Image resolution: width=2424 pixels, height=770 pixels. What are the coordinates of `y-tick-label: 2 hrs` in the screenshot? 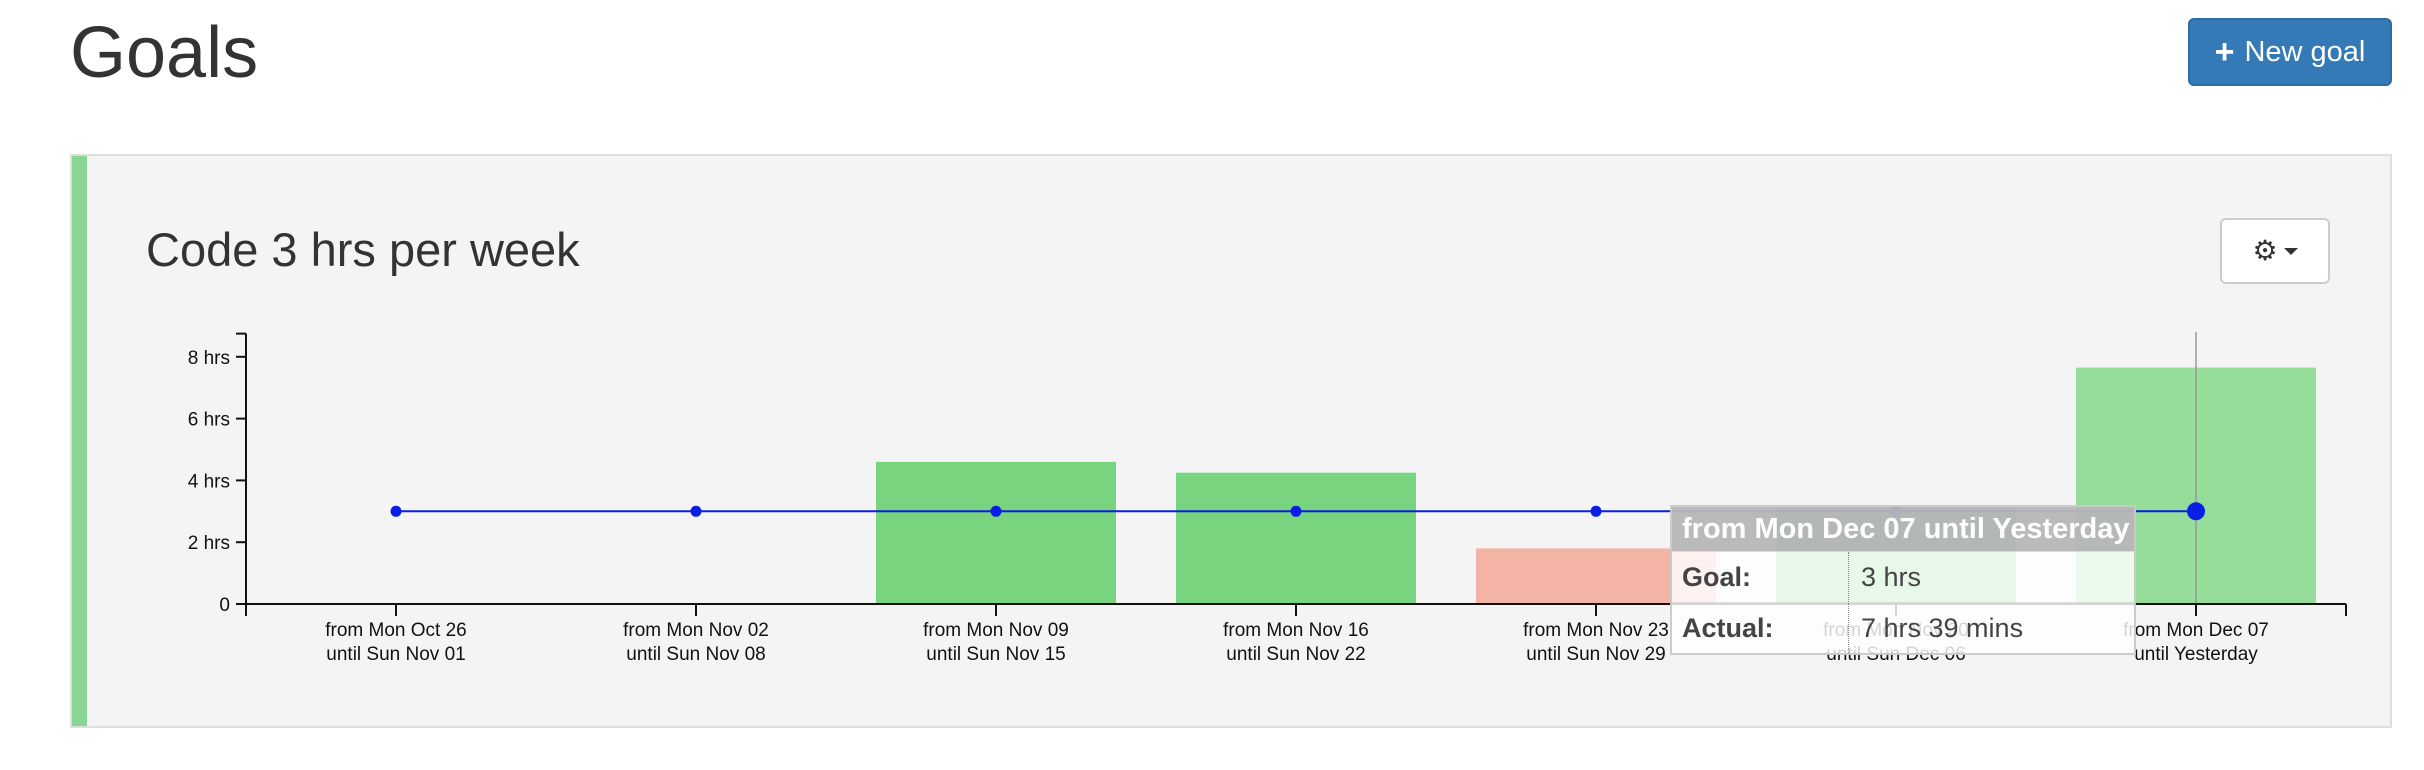 It's located at (209, 543).